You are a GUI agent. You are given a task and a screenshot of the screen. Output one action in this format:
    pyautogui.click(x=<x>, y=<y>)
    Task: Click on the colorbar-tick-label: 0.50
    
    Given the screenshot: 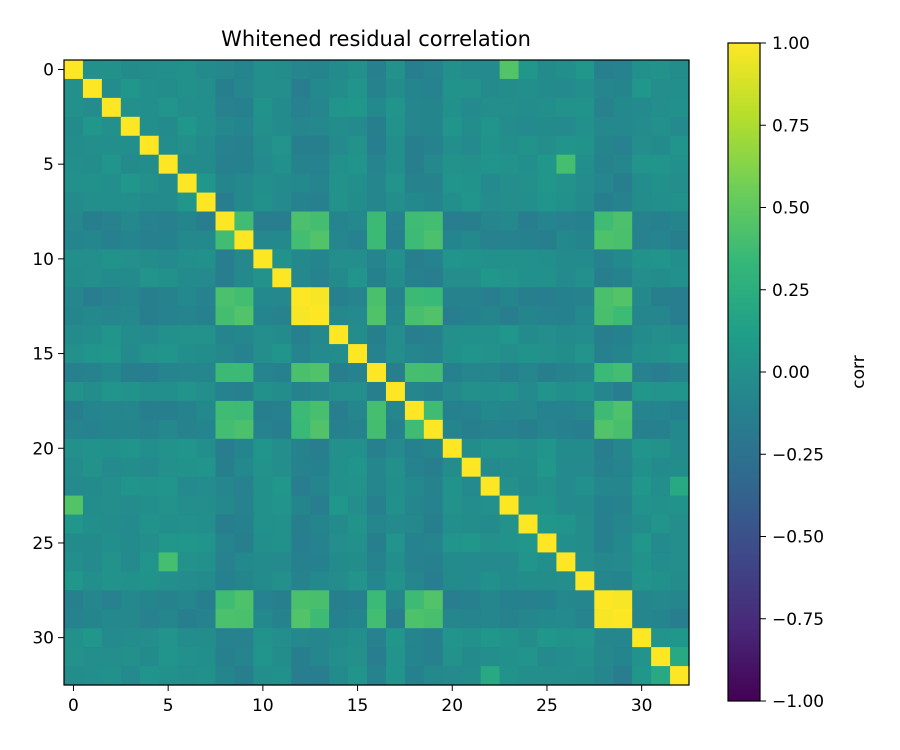 What is the action you would take?
    pyautogui.click(x=791, y=209)
    